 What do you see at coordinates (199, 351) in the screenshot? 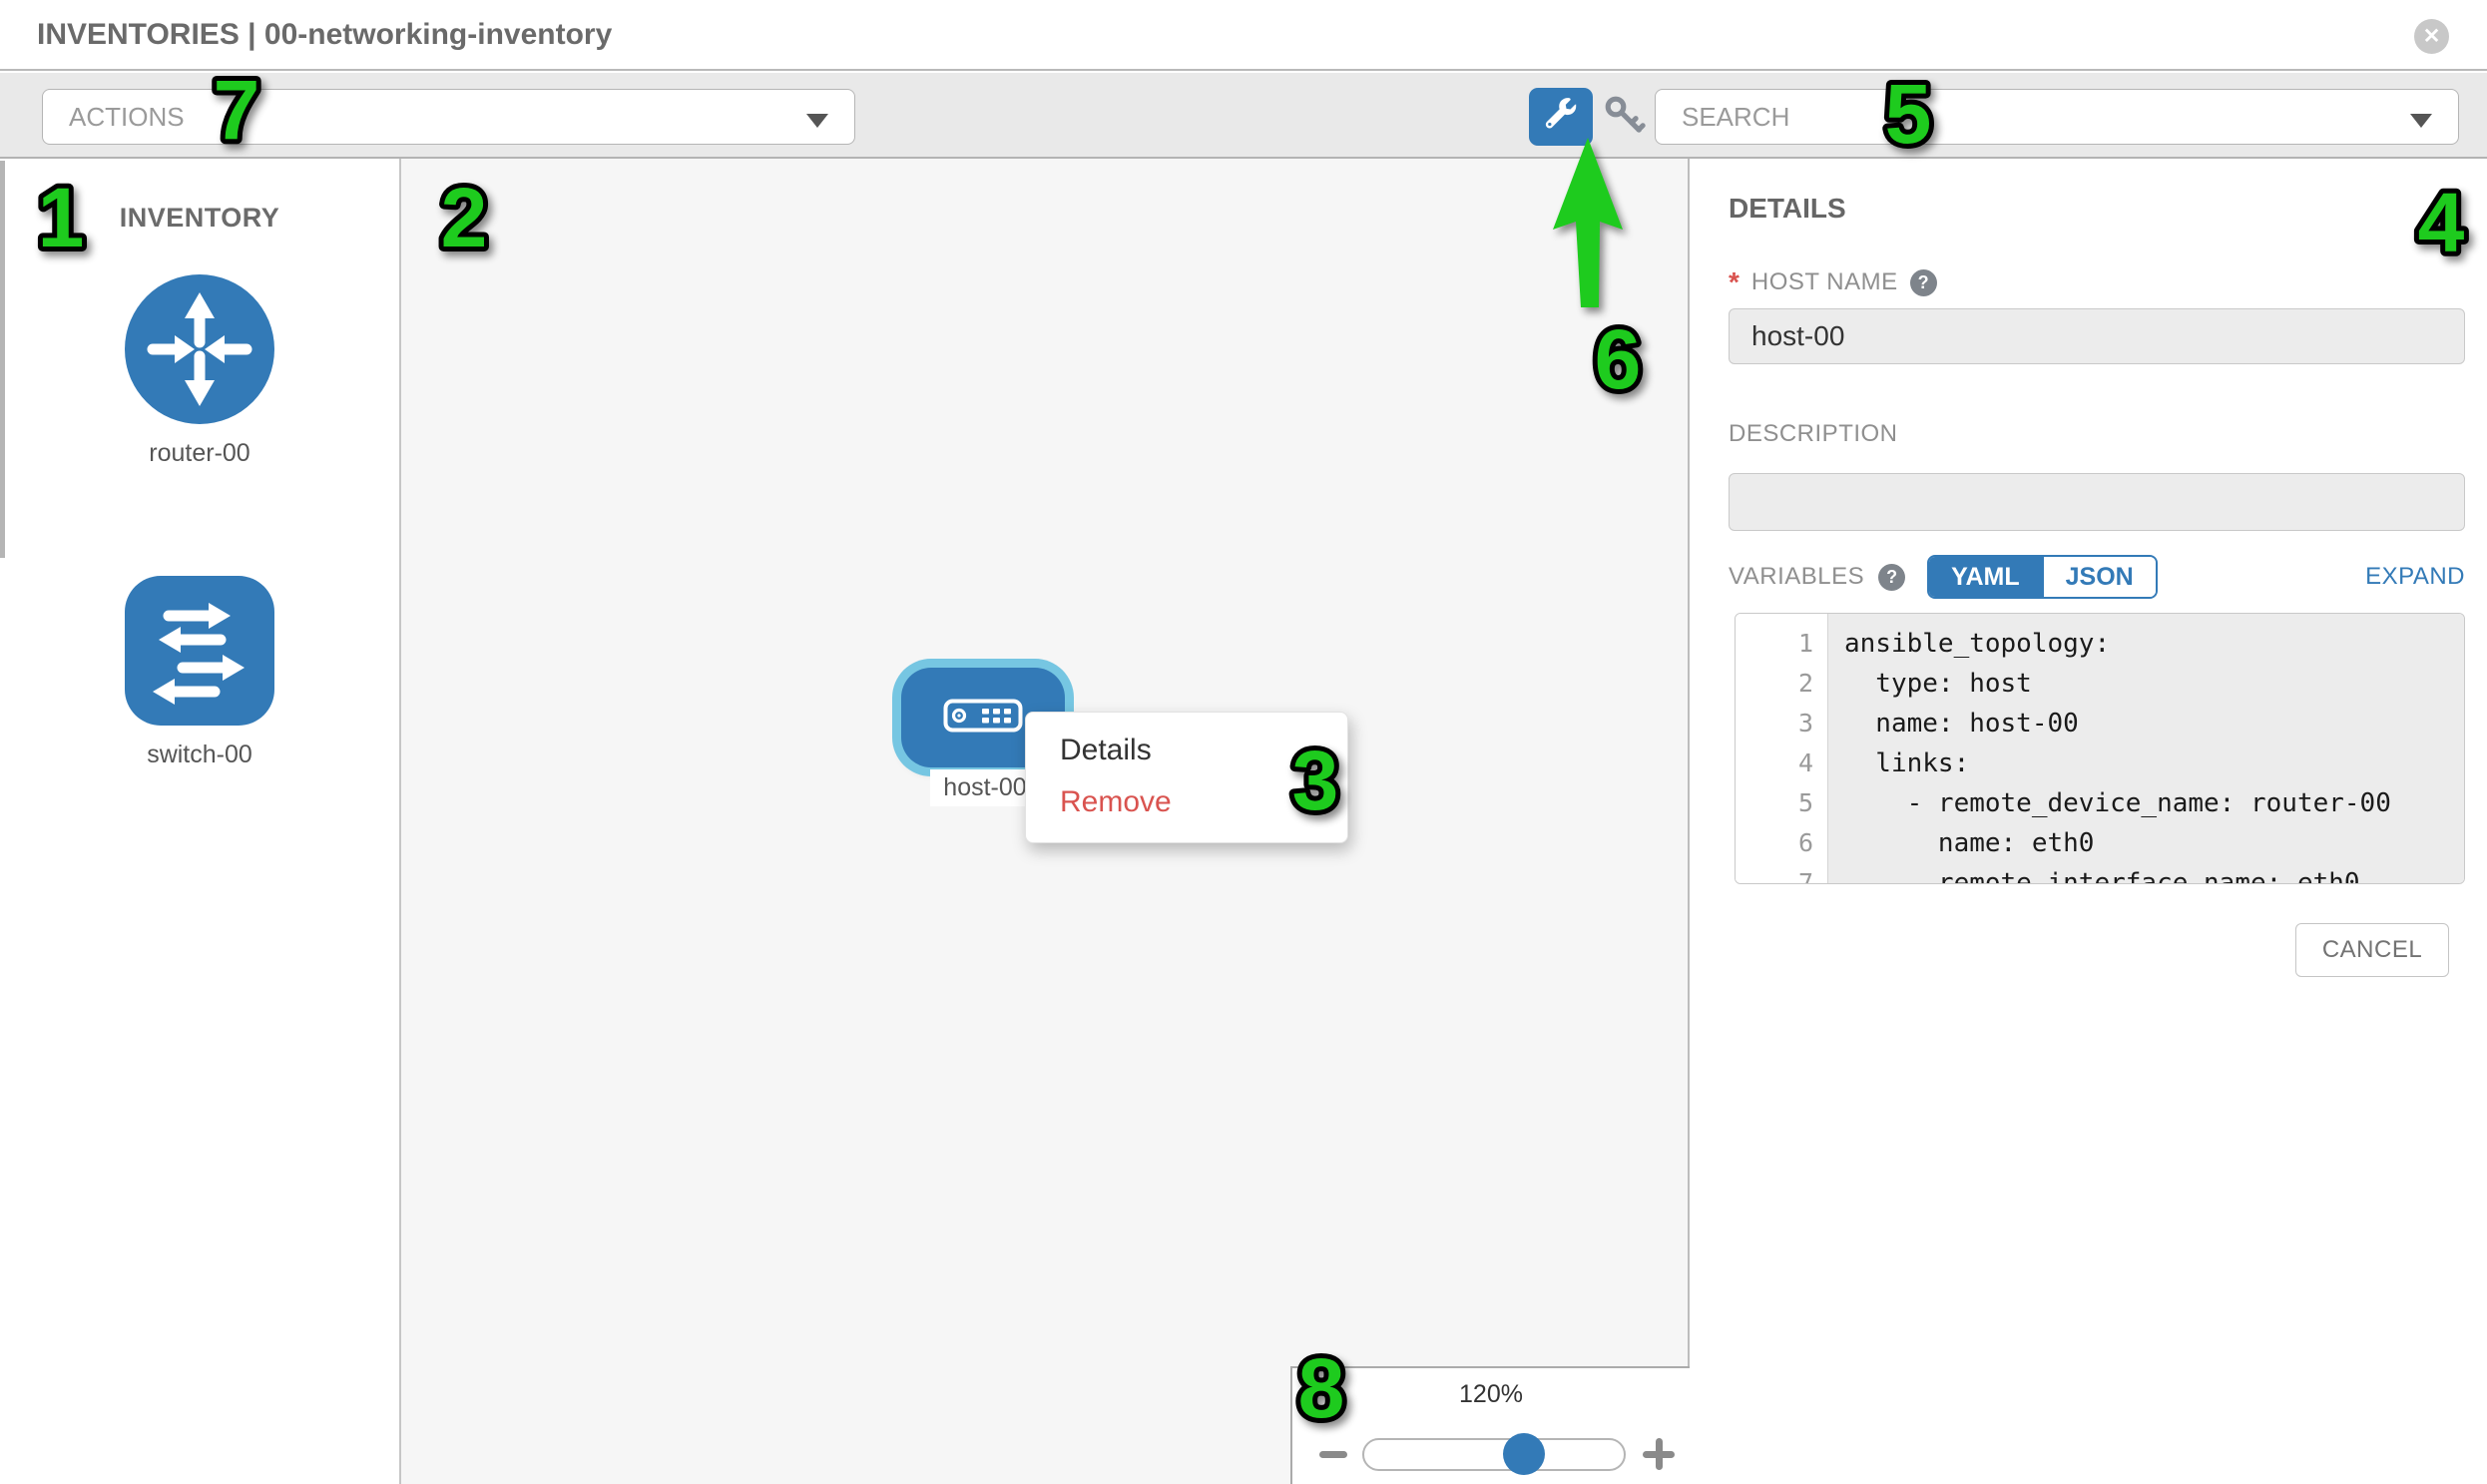
I see `router-icon` at bounding box center [199, 351].